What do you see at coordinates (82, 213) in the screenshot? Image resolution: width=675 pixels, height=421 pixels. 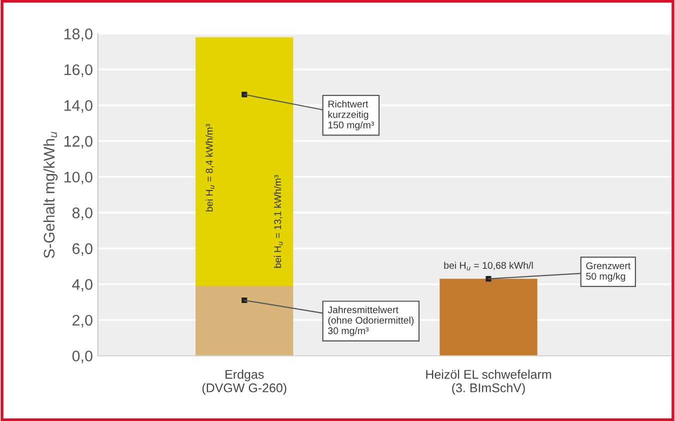 I see `y-tick-label: 8,0` at bounding box center [82, 213].